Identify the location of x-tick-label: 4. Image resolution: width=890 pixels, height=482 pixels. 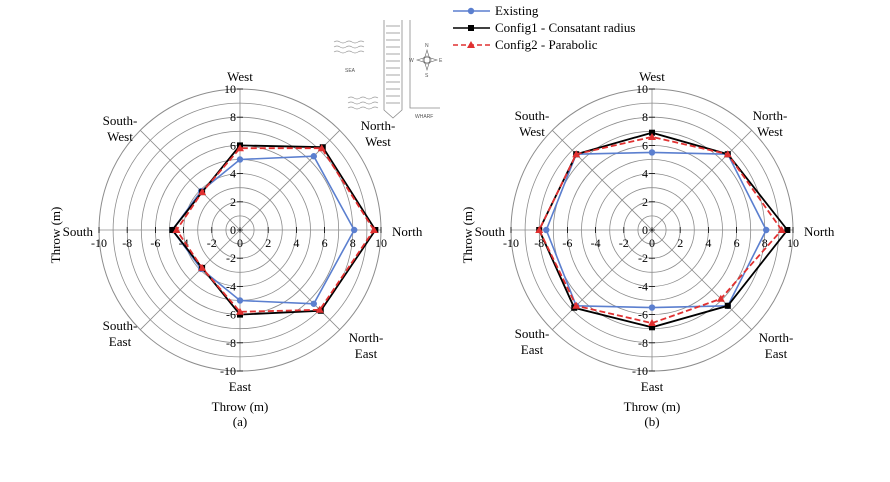
(708, 243).